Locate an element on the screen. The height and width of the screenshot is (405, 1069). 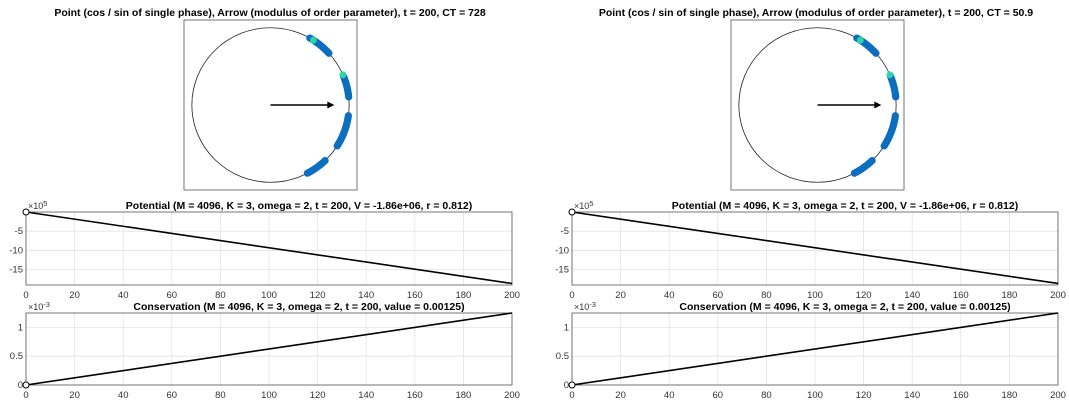
y-exponent-power: -3 is located at coordinates (592, 304).